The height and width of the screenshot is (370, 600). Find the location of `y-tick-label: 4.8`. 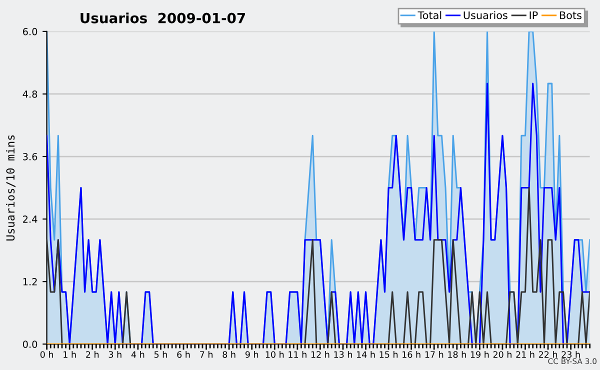

y-tick-label: 4.8 is located at coordinates (30, 94).